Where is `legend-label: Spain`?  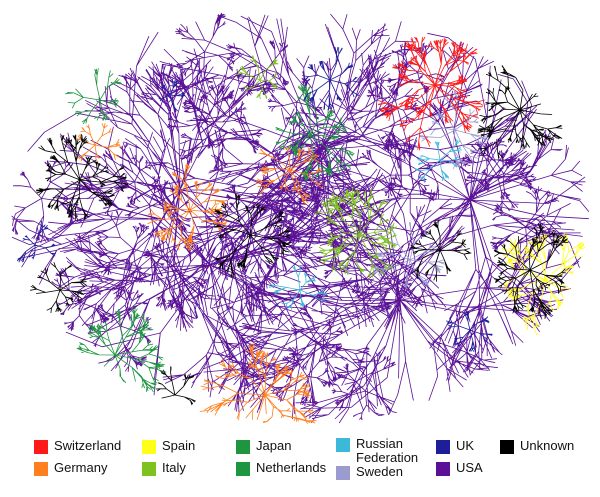
legend-label: Spain is located at coordinates (179, 445).